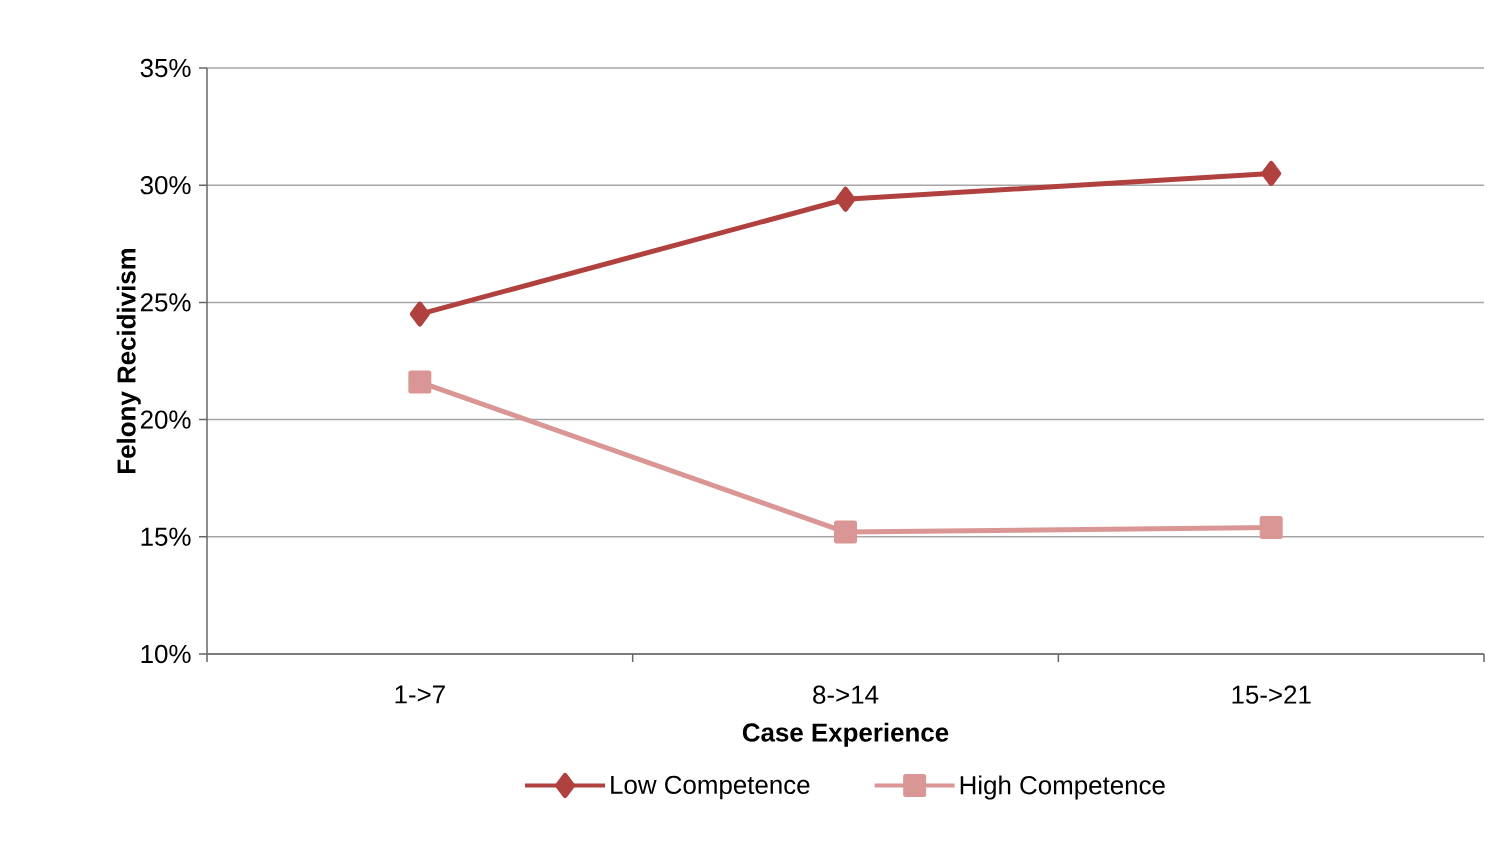 The height and width of the screenshot is (860, 1507). I want to click on x-axis-title: Case Experience, so click(845, 734).